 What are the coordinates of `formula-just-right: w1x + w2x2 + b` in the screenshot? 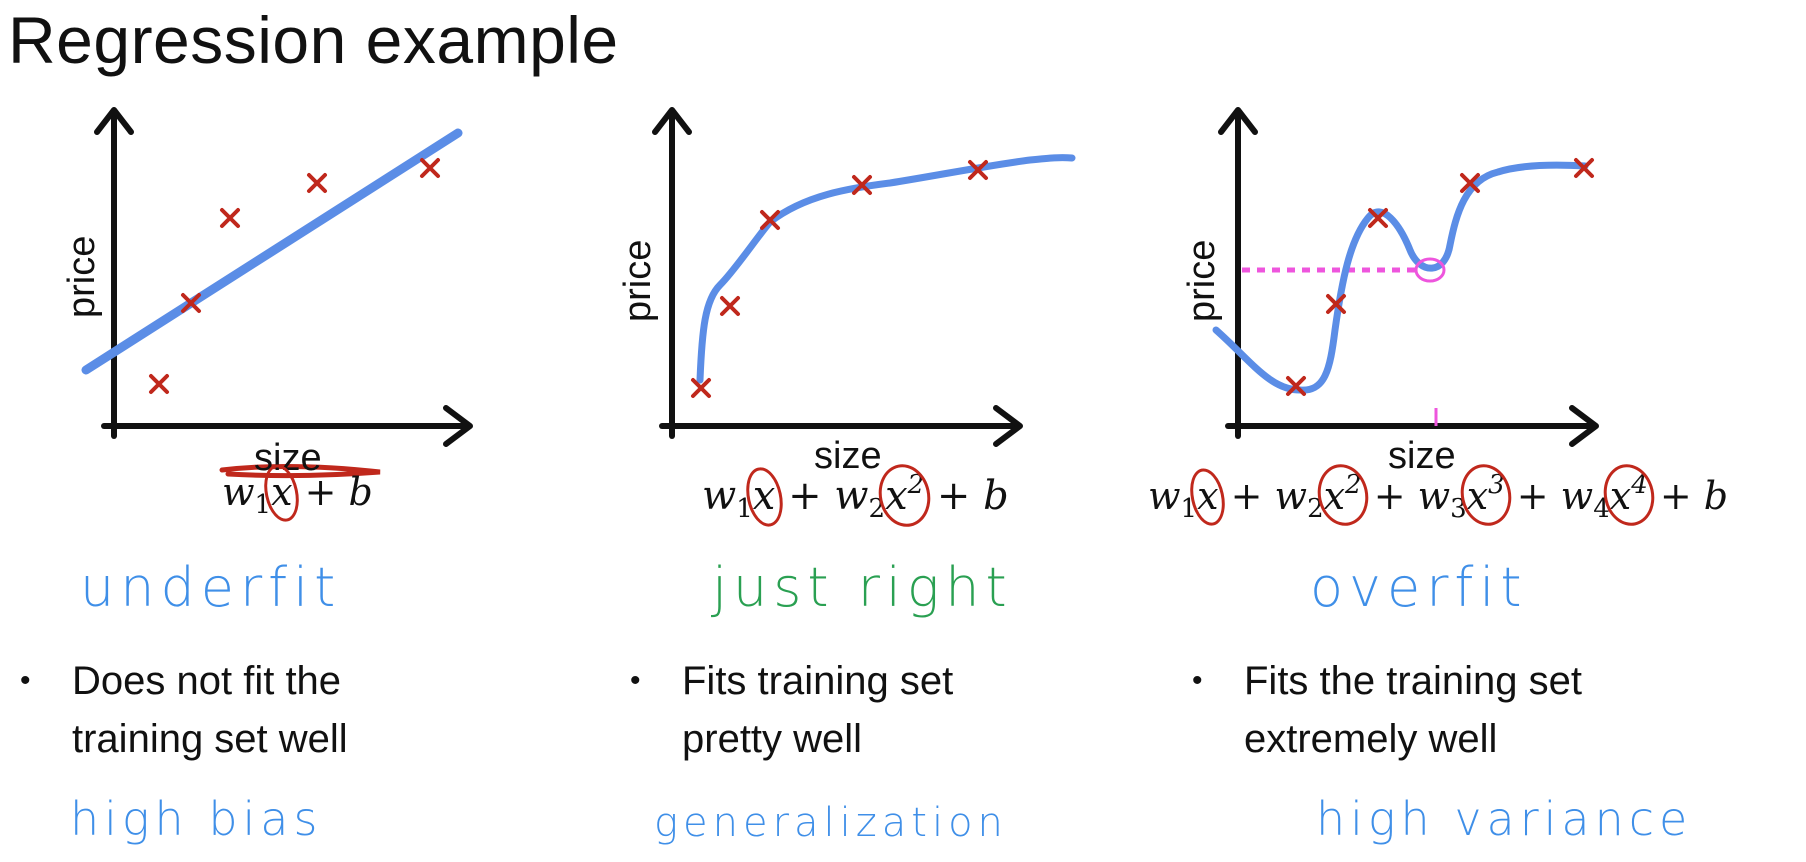 It's located at (855, 497).